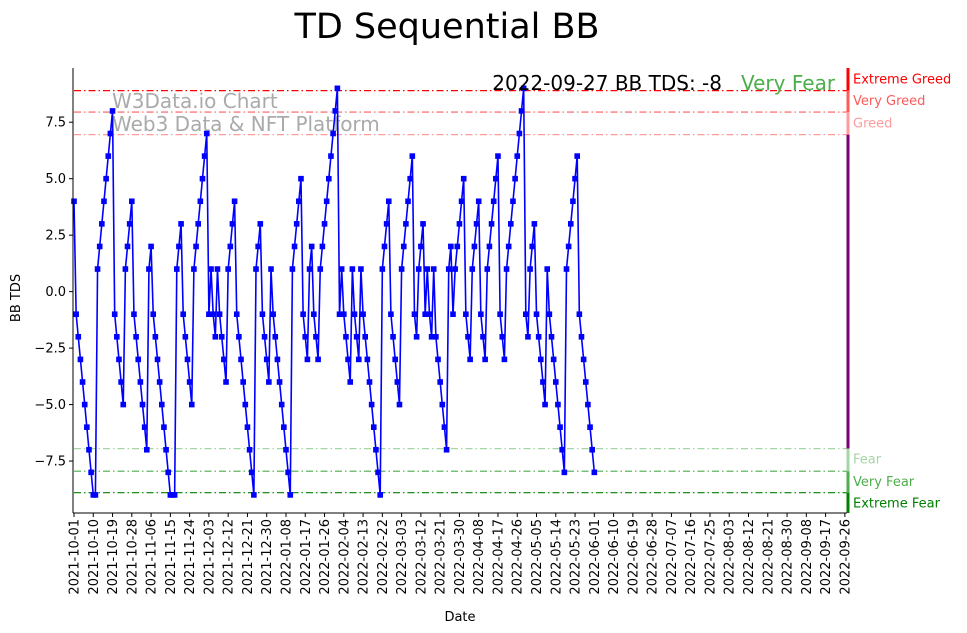  I want to click on y-tick-label: −2.5, so click(50, 349).